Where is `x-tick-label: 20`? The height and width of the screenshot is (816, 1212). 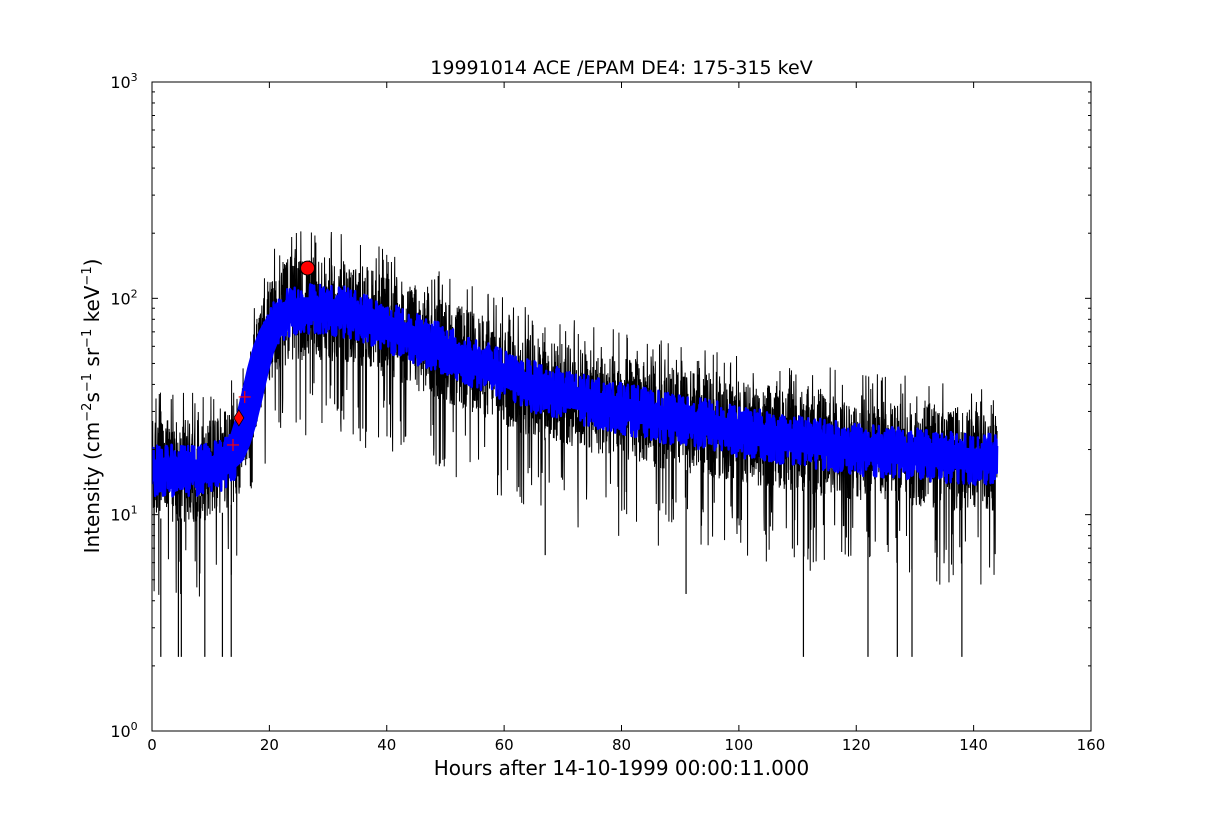
x-tick-label: 20 is located at coordinates (269, 745).